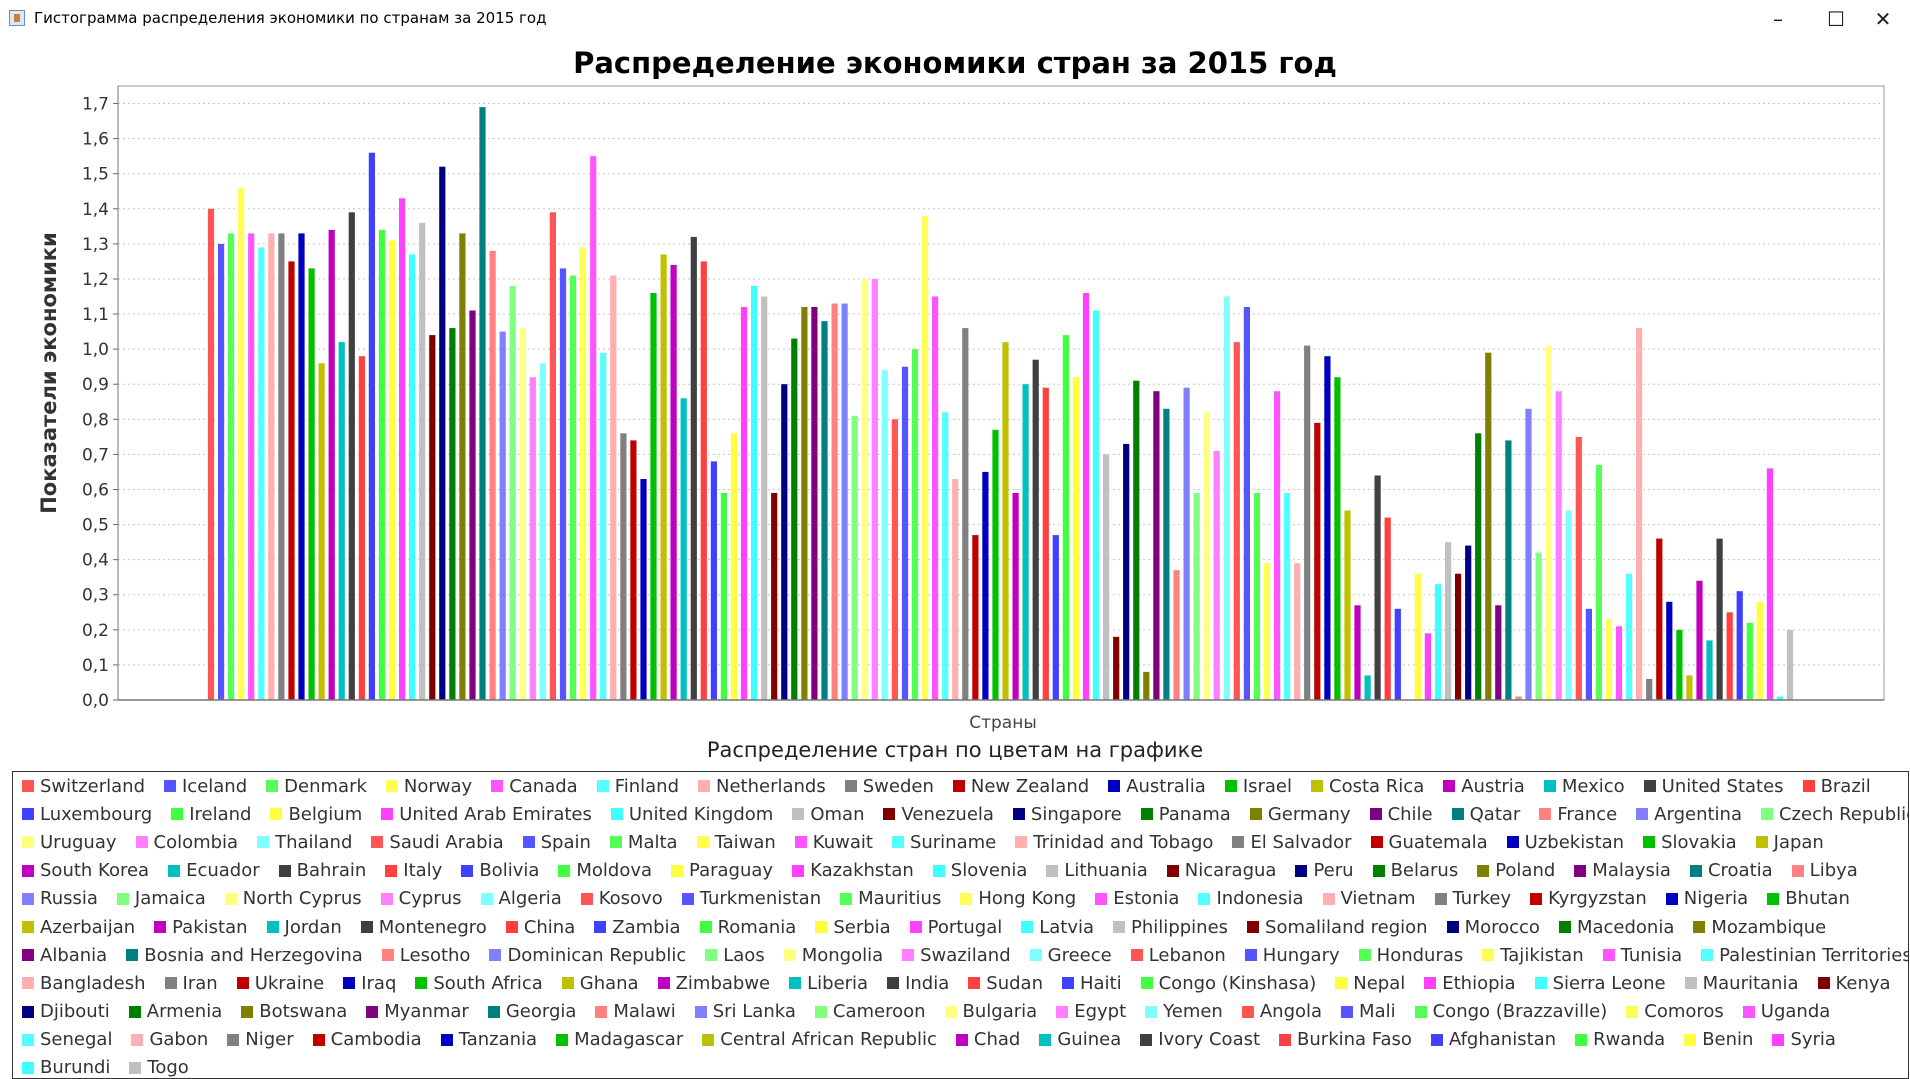 The image size is (1910, 1079). I want to click on maximize-button: ☐, so click(1836, 19).